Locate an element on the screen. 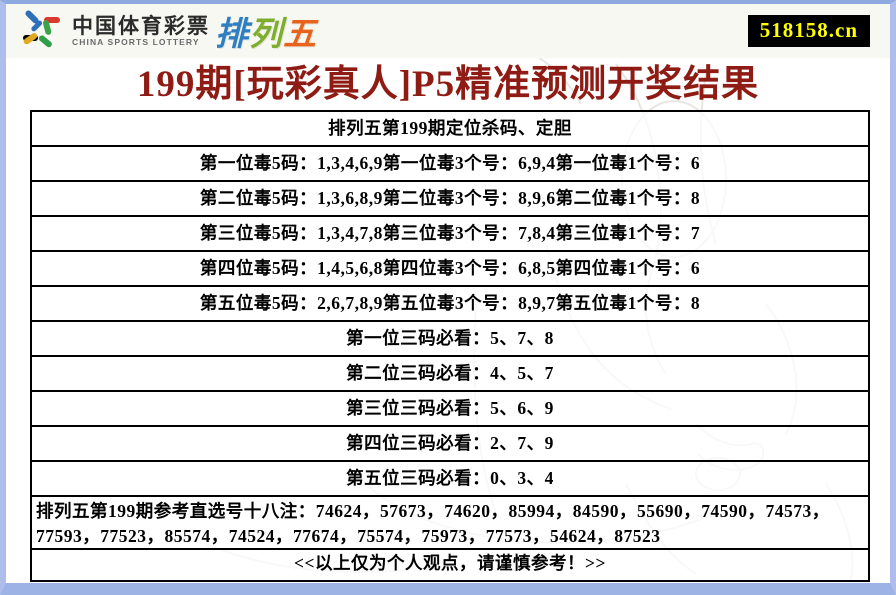 This screenshot has width=896, height=595. table-row: 第四位毒5码：1,4,5,6,8第四位毒3个号：6,8,5第四位毒1个号：6 is located at coordinates (450, 269).